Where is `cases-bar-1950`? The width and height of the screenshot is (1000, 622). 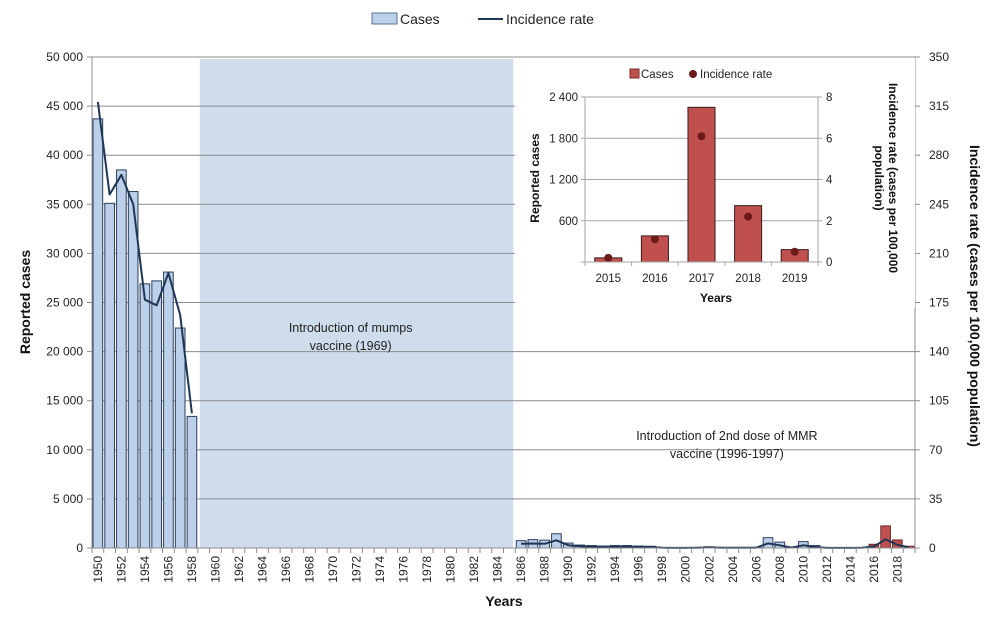
cases-bar-1950 is located at coordinates (98, 333).